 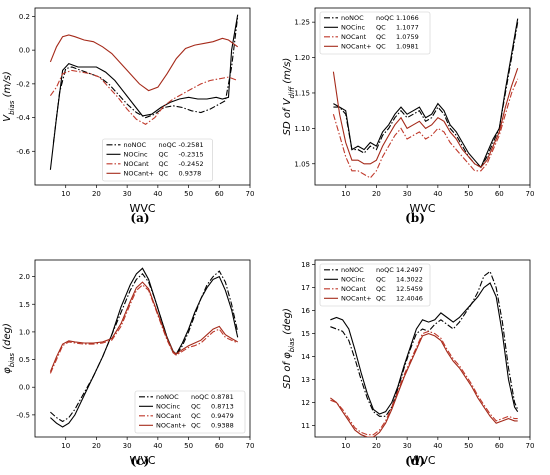 What do you see at coordinates (302, 93) in the screenshot?
I see `y-tick-label: 1.15` at bounding box center [302, 93].